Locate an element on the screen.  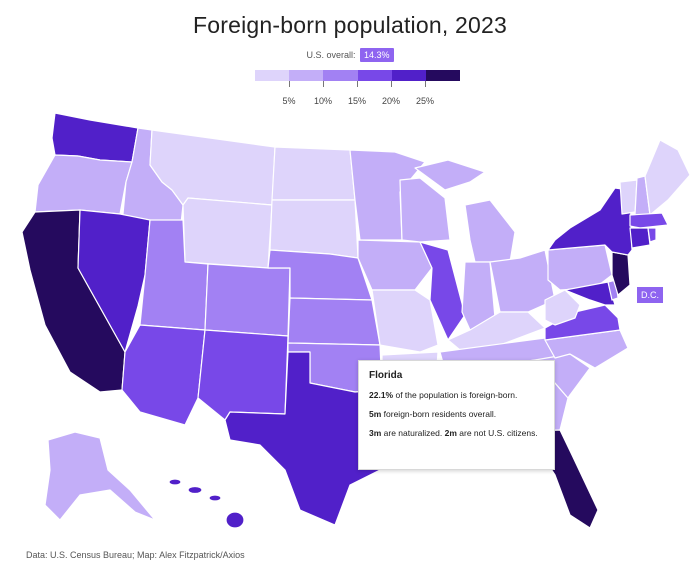
state-vermont is located at coordinates (628, 197).